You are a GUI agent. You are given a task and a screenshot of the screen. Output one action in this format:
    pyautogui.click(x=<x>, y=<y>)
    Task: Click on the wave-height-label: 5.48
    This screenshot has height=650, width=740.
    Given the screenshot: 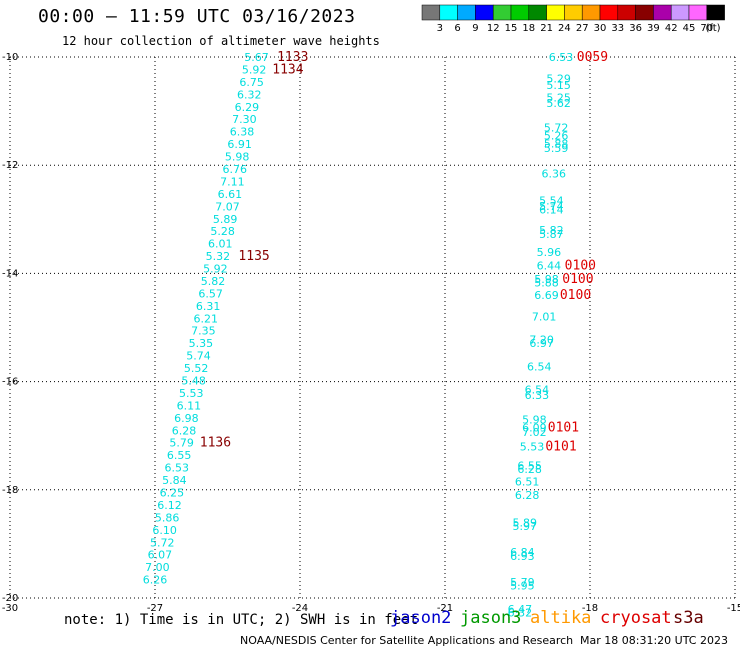 What is the action you would take?
    pyautogui.click(x=193, y=381)
    